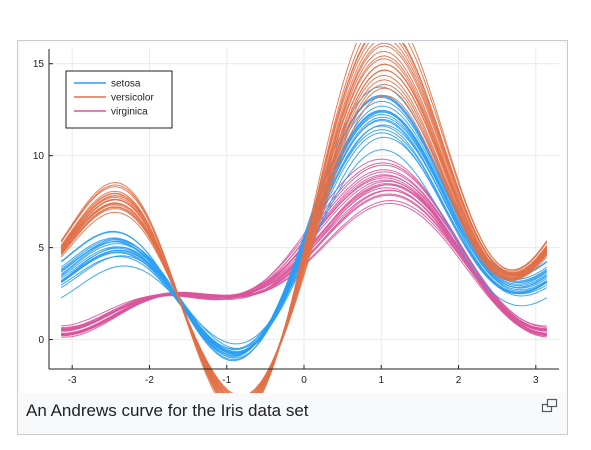  Describe the element at coordinates (41, 248) in the screenshot. I see `y-tick-label: 5` at that location.